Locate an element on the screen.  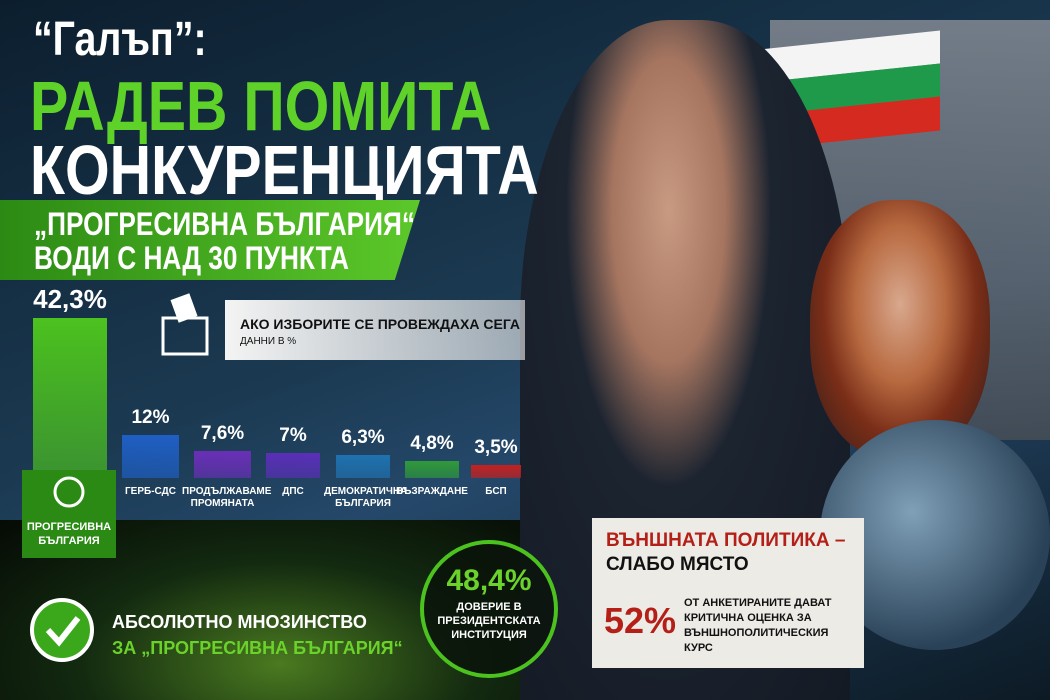
logo is located at coordinates (69, 492).